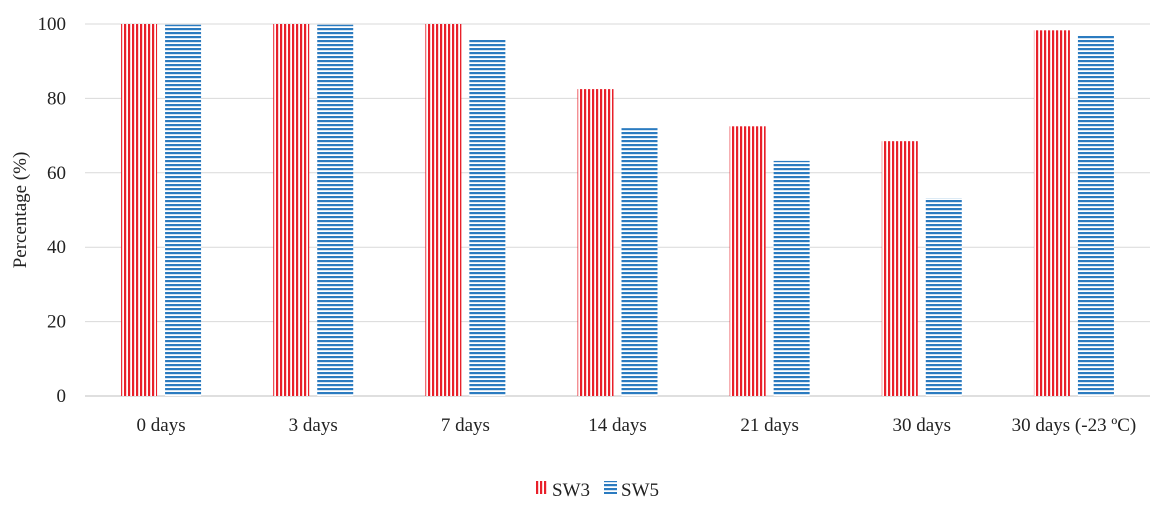 The image size is (1167, 505). Describe the element at coordinates (571, 490) in the screenshot. I see `legend-label-sw3: SW3` at that location.